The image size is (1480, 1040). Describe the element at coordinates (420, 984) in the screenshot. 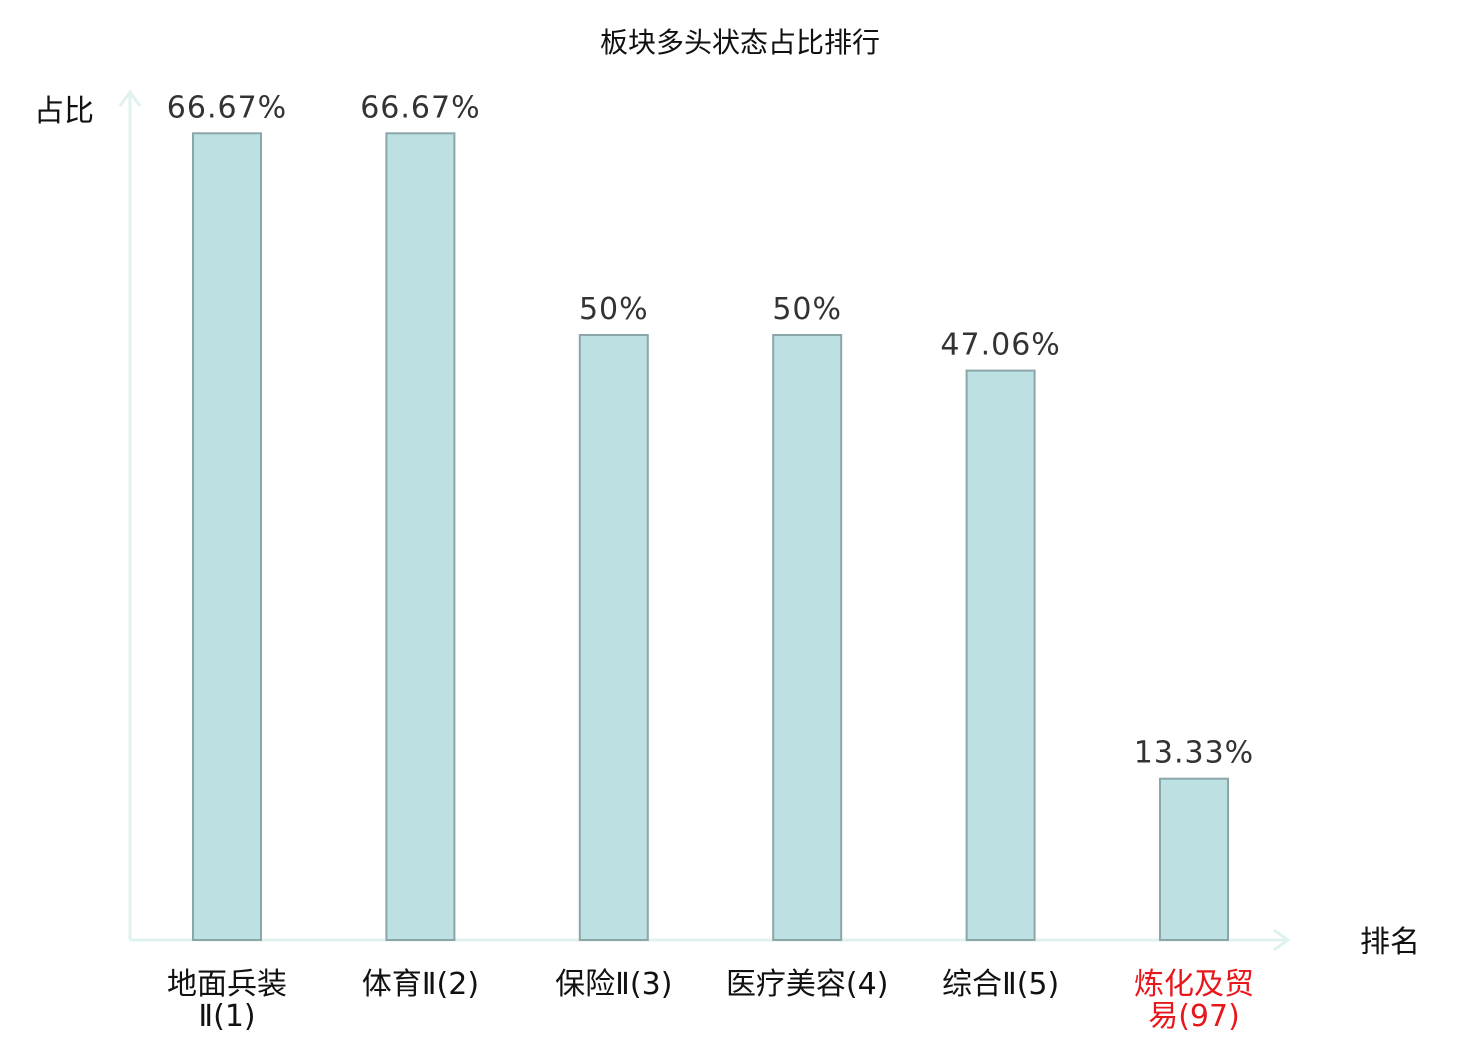

I see `x-tick-label: 体育Ⅱ(2)` at that location.